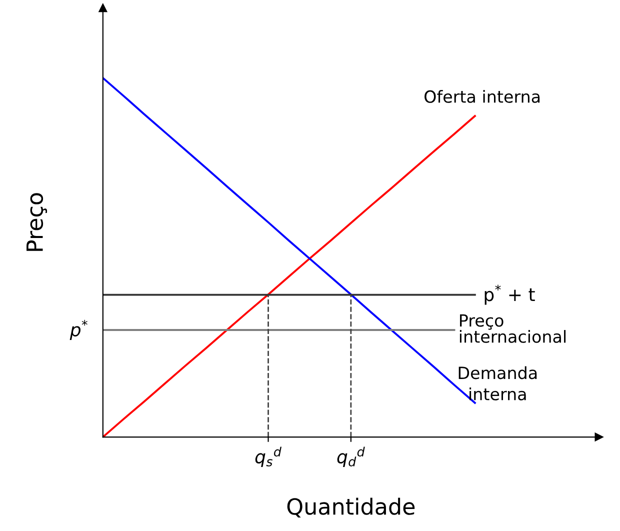 Image resolution: width=620 pixels, height=531 pixels. I want to click on series-label: Preço internacional, so click(513, 328).